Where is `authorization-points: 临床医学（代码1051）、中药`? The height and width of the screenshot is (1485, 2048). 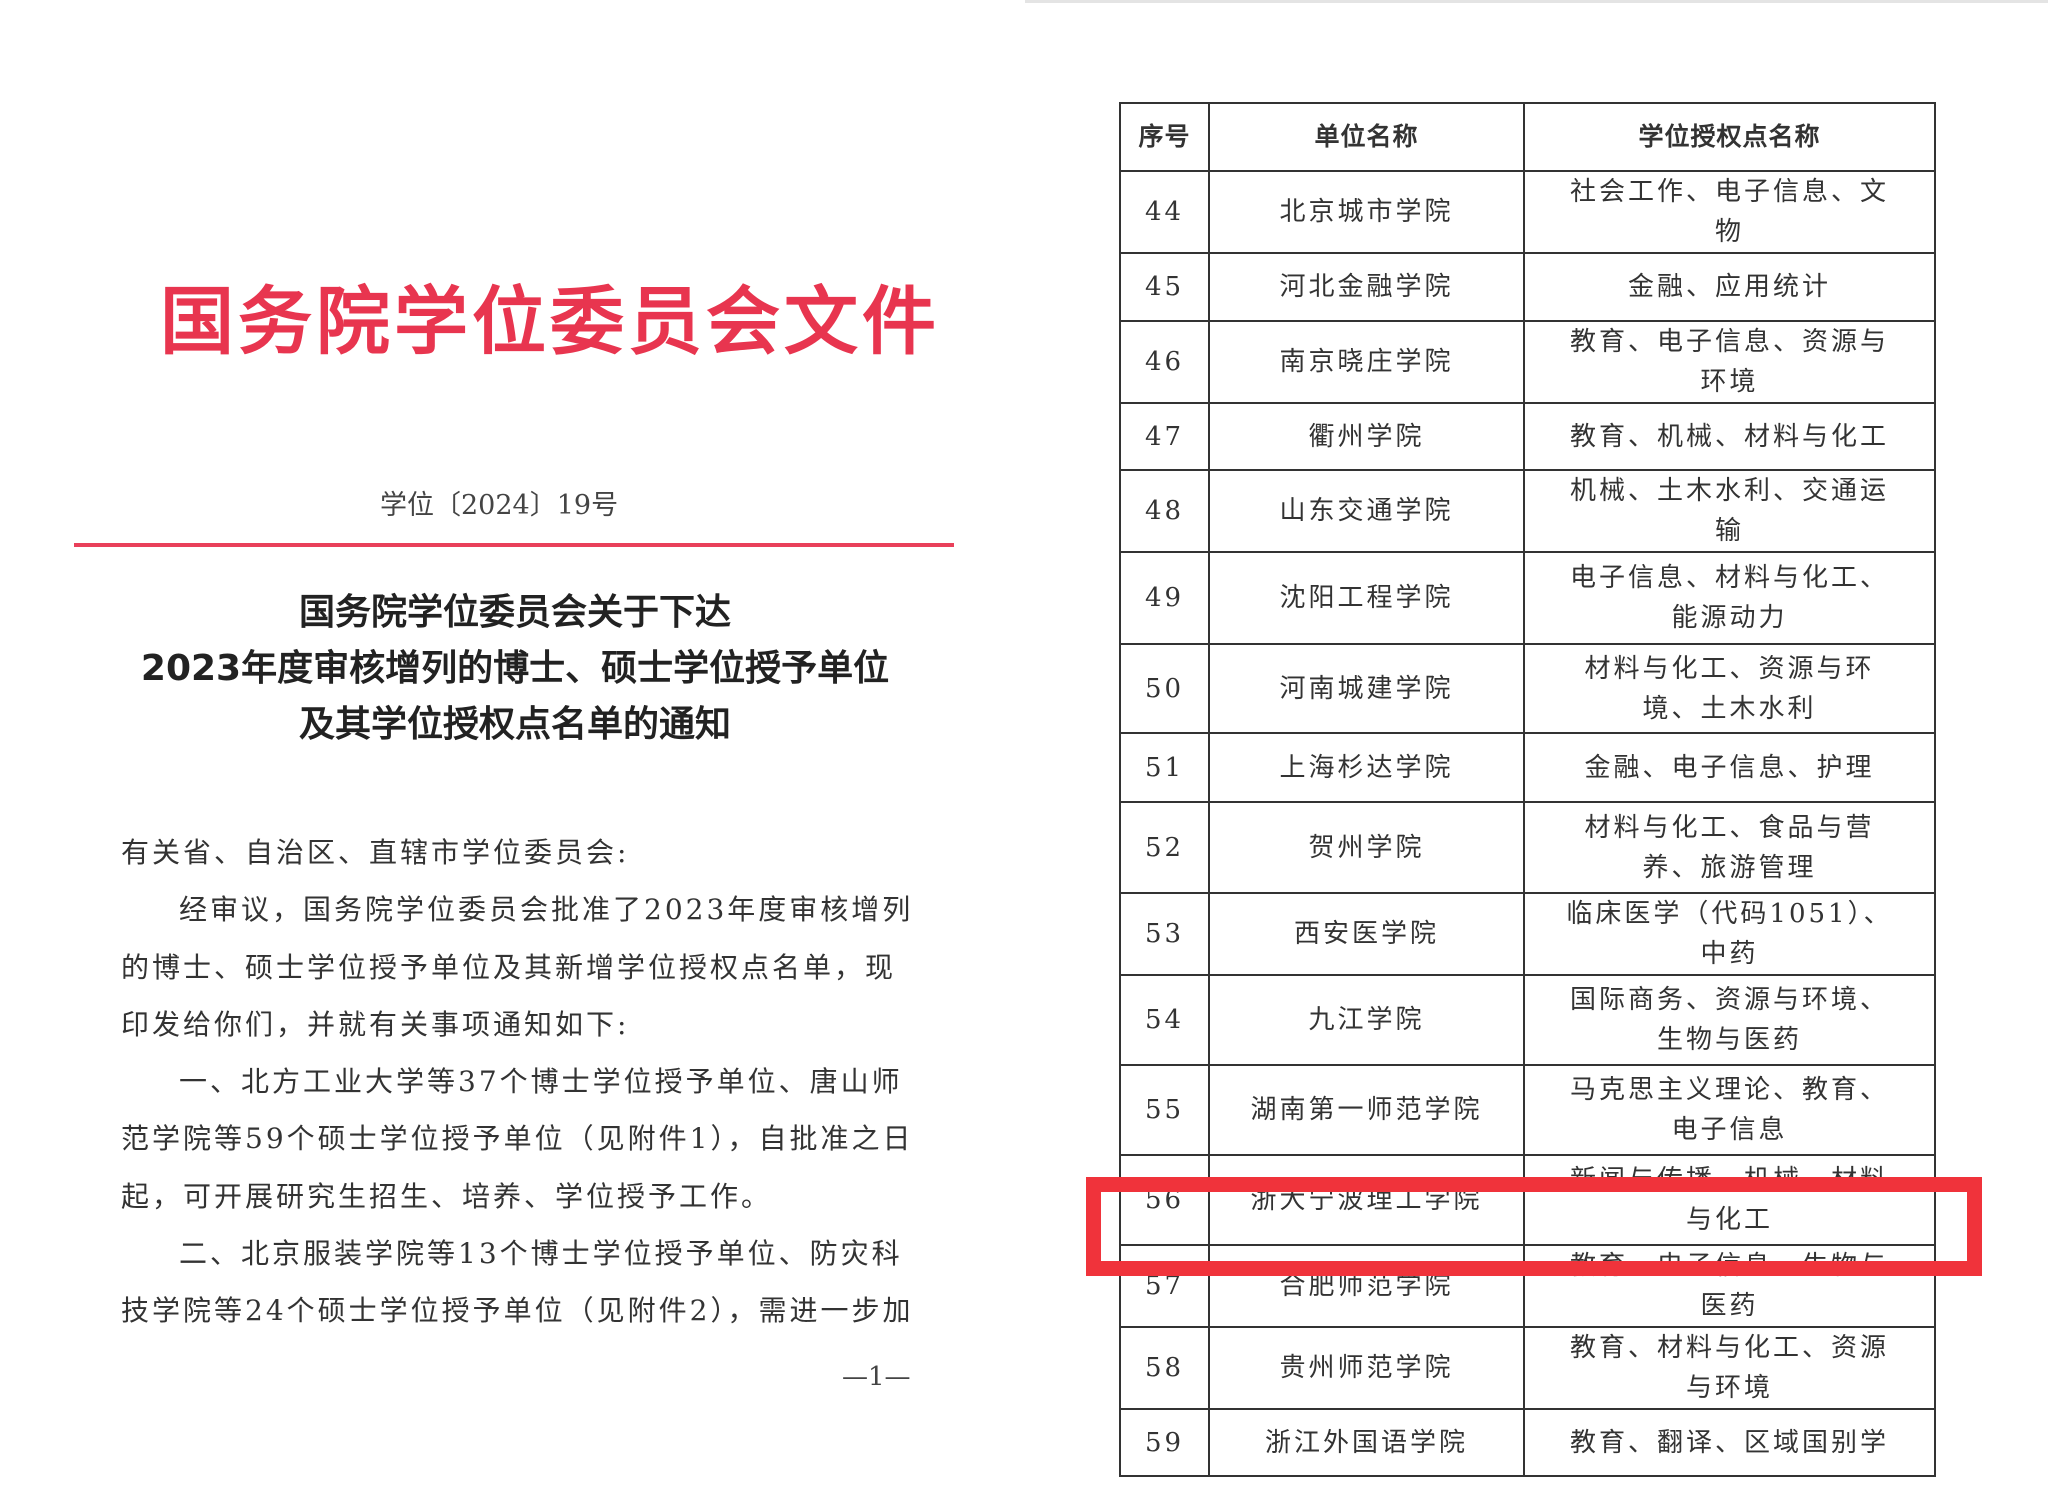 authorization-points: 临床医学（代码1051）、中药 is located at coordinates (1729, 934).